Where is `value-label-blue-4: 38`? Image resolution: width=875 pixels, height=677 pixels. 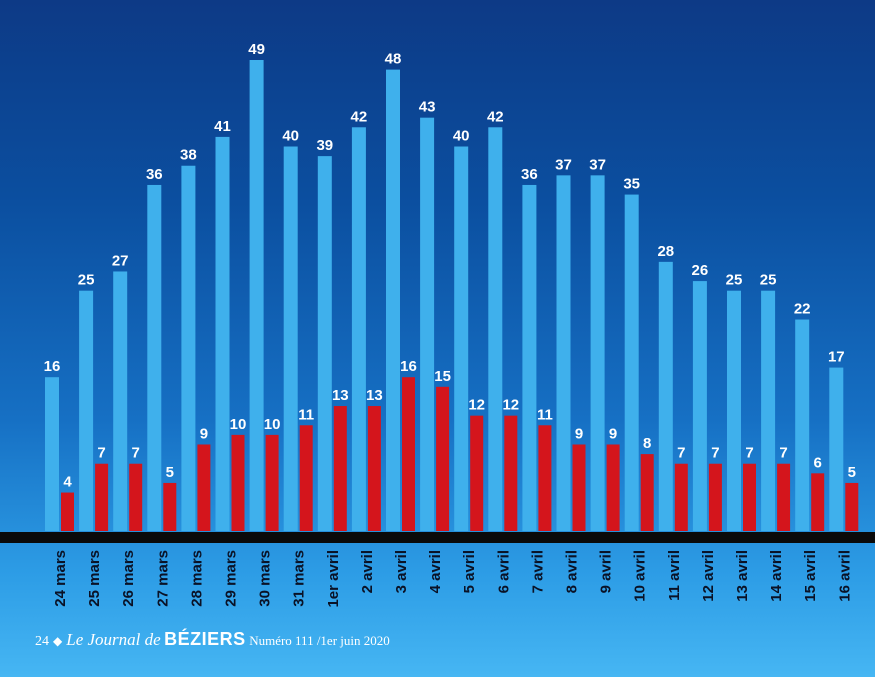 value-label-blue-4: 38 is located at coordinates (188, 155).